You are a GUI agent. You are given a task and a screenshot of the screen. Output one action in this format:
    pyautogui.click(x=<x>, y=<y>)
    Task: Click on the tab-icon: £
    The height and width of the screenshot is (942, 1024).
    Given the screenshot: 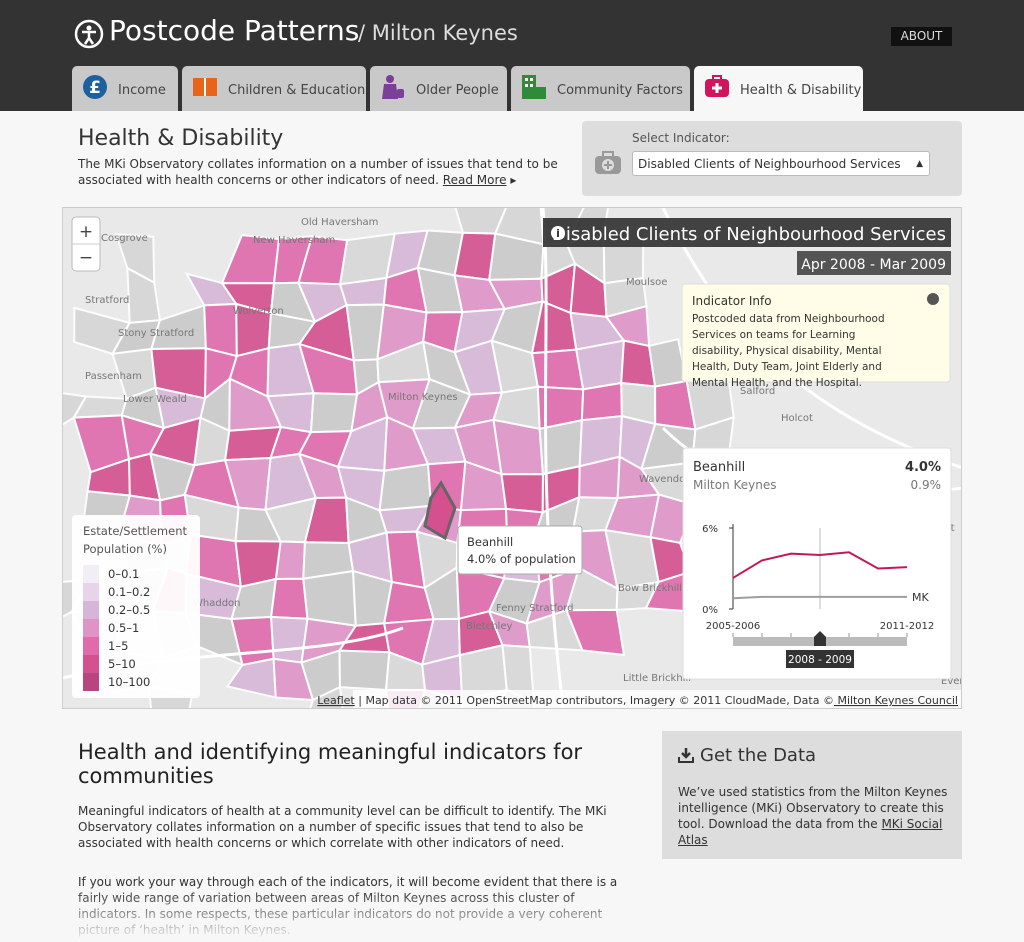 What is the action you would take?
    pyautogui.click(x=95, y=87)
    